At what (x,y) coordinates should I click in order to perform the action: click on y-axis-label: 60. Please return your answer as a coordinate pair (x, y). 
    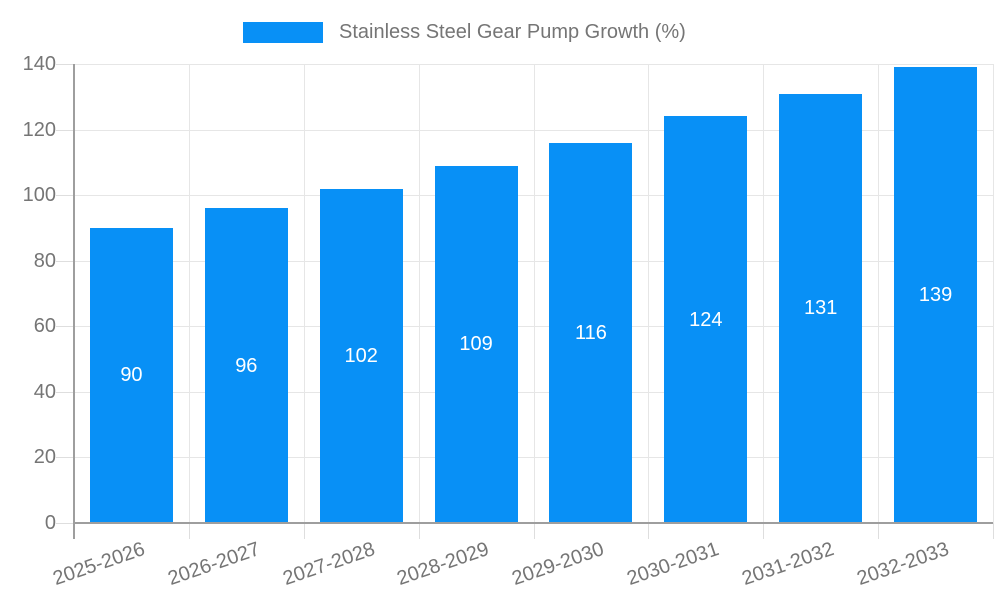
    Looking at the image, I should click on (44, 326).